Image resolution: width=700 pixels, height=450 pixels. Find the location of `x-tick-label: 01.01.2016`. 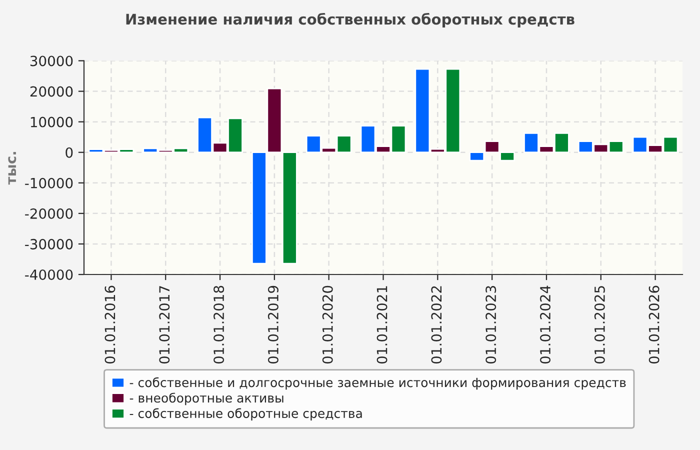

x-tick-label: 01.01.2016 is located at coordinates (110, 325).